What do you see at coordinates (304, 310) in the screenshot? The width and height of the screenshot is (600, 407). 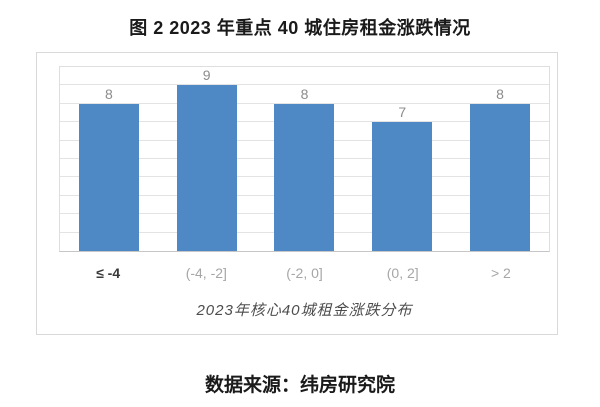 I see `x-axis-title: 2023年核心40城租金涨跌分布` at bounding box center [304, 310].